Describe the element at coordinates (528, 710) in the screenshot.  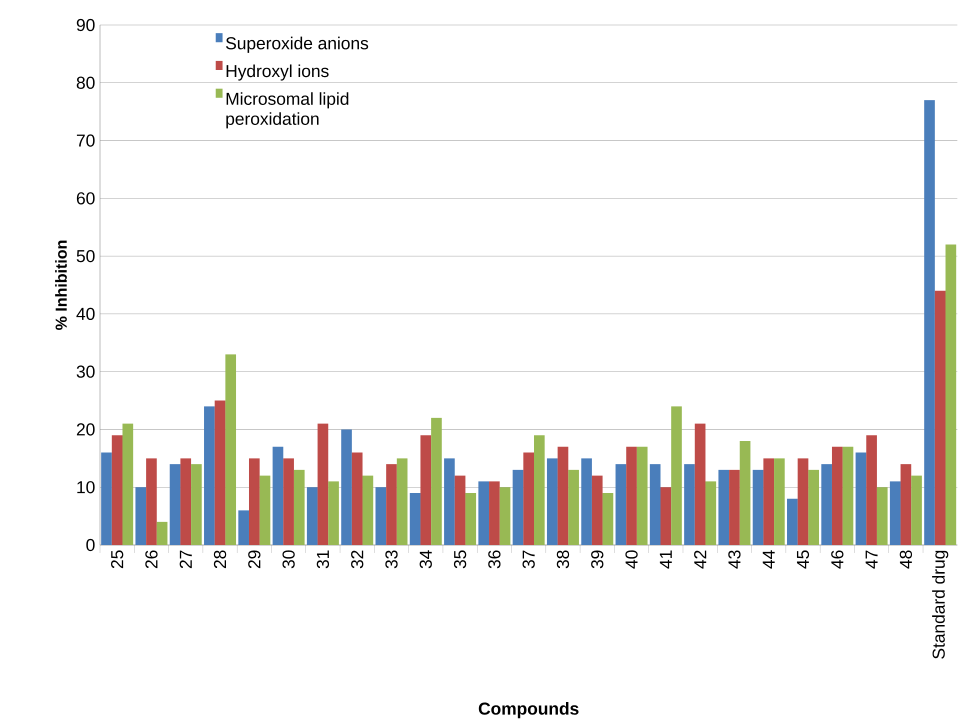
I see `x-axis-title: Compounds` at that location.